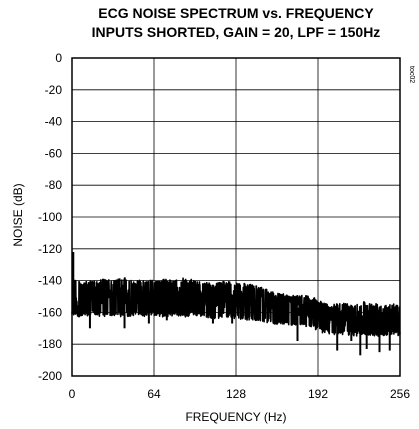 The height and width of the screenshot is (429, 419). I want to click on y-tick-label-4: -80, so click(54, 185).